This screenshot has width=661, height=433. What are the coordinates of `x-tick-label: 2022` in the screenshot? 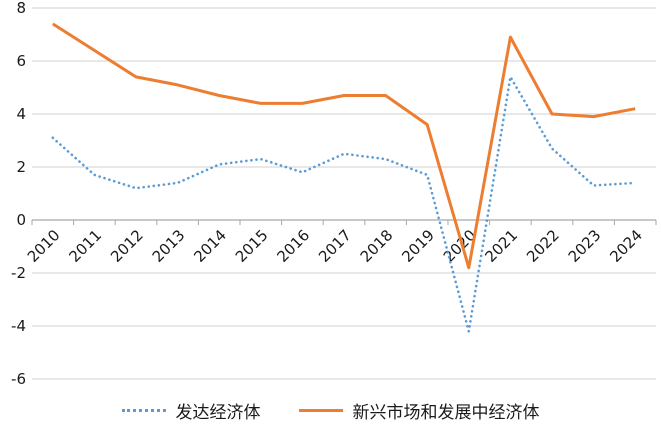 It's located at (543, 246).